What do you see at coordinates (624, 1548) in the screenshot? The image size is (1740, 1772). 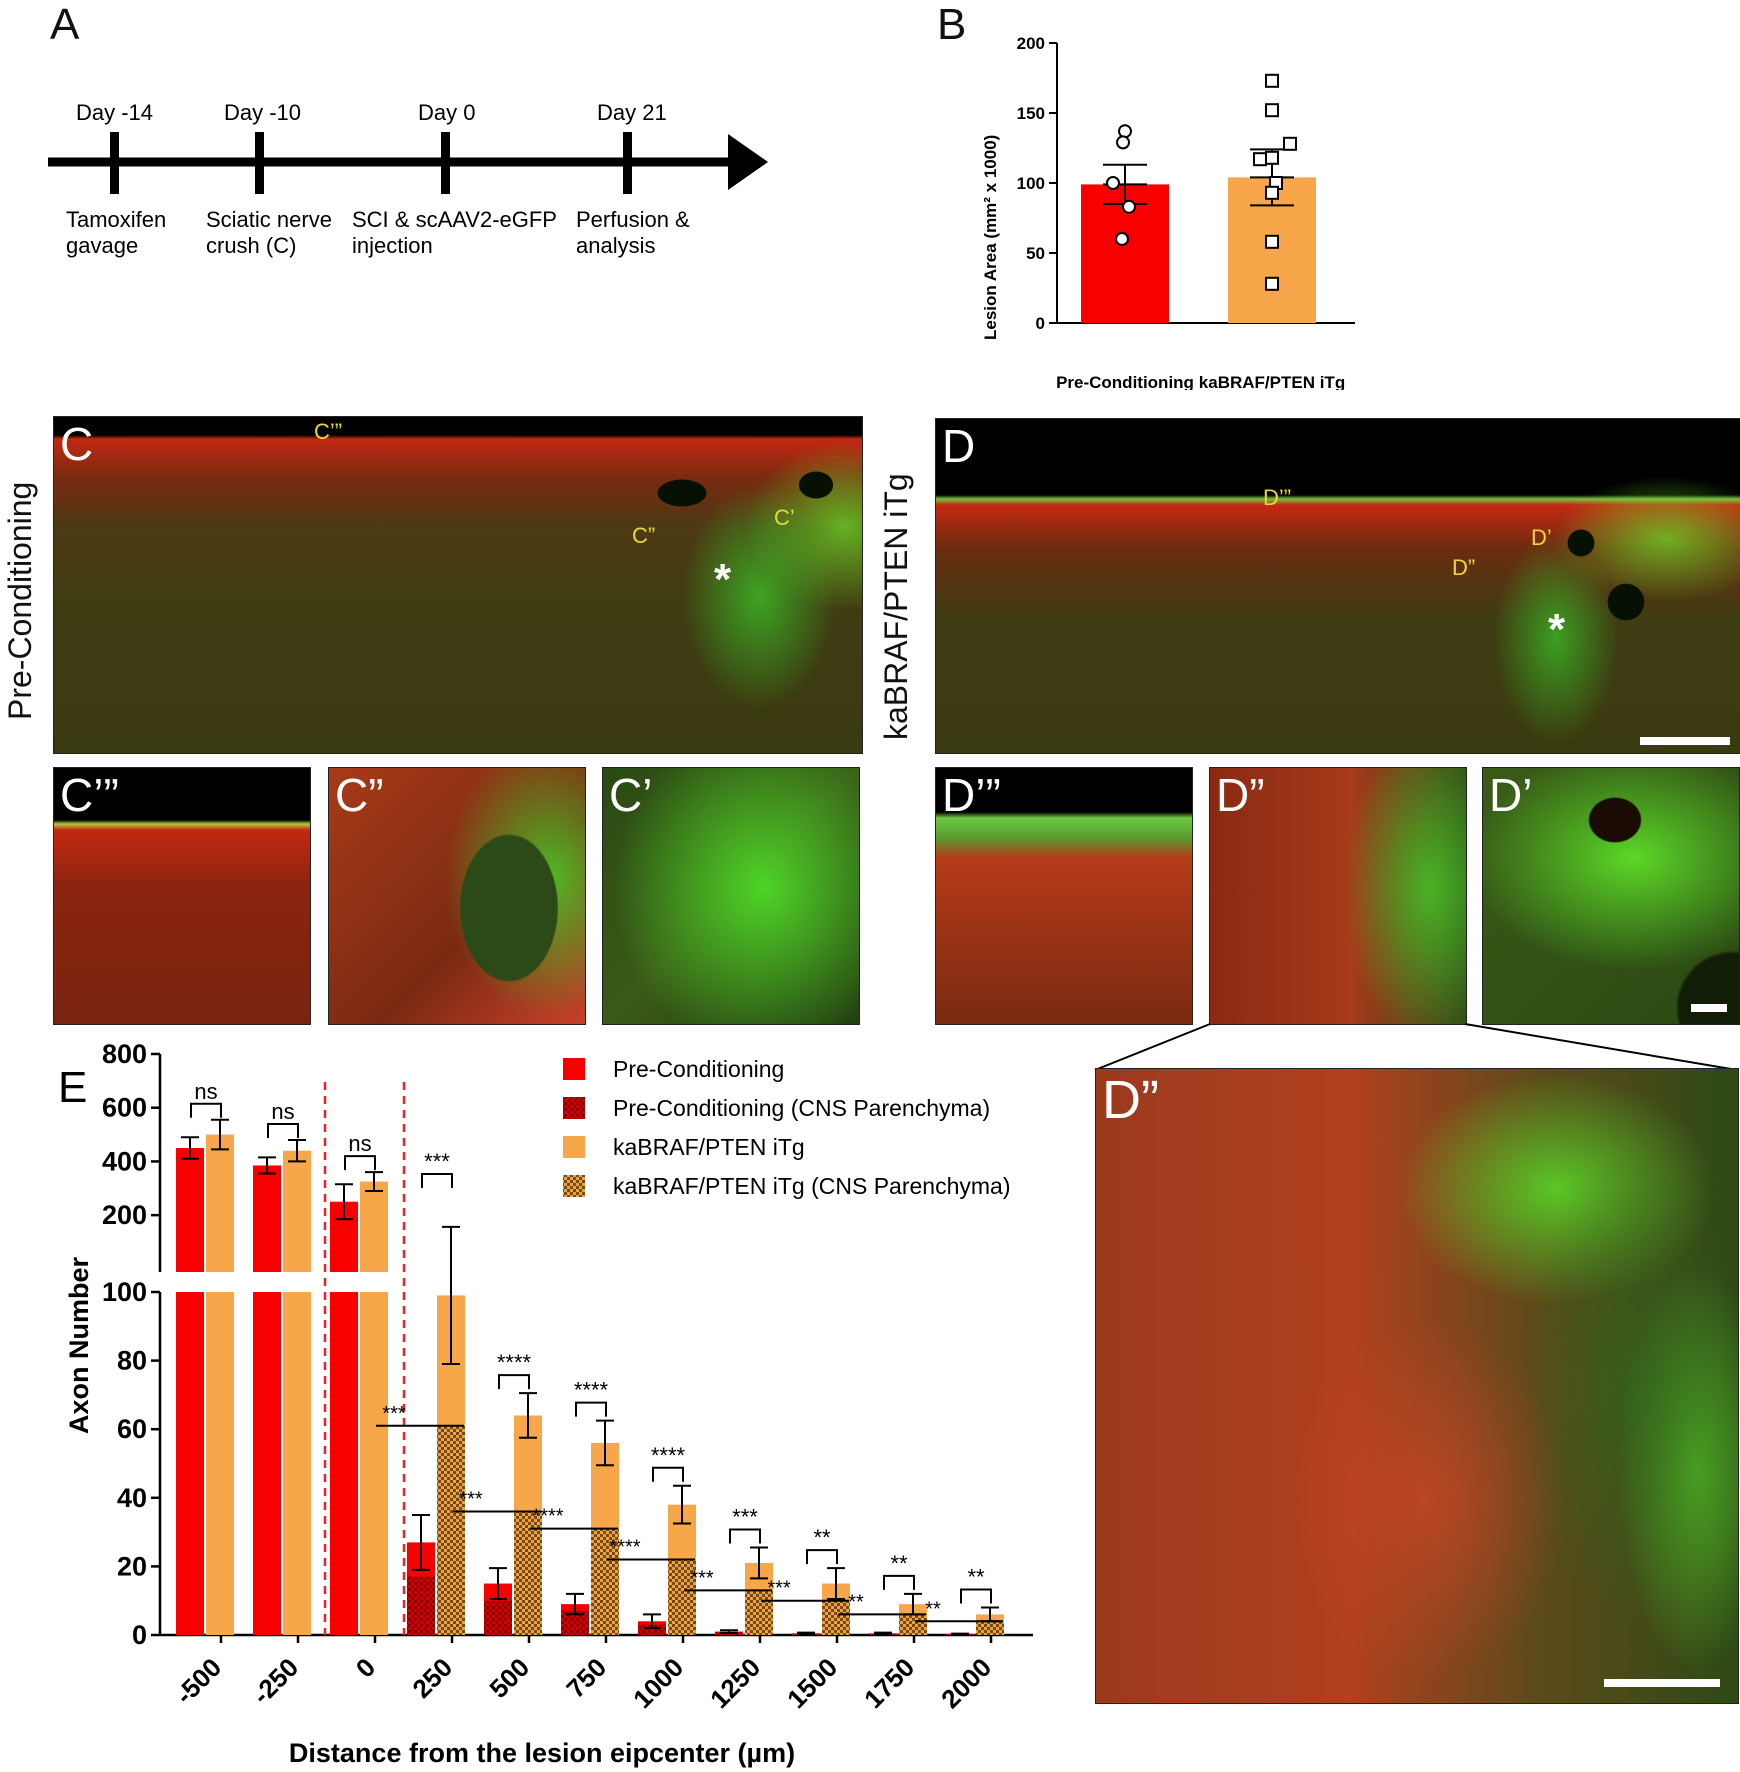 I see `axon-number-parenchyma-sig-label: ****` at bounding box center [624, 1548].